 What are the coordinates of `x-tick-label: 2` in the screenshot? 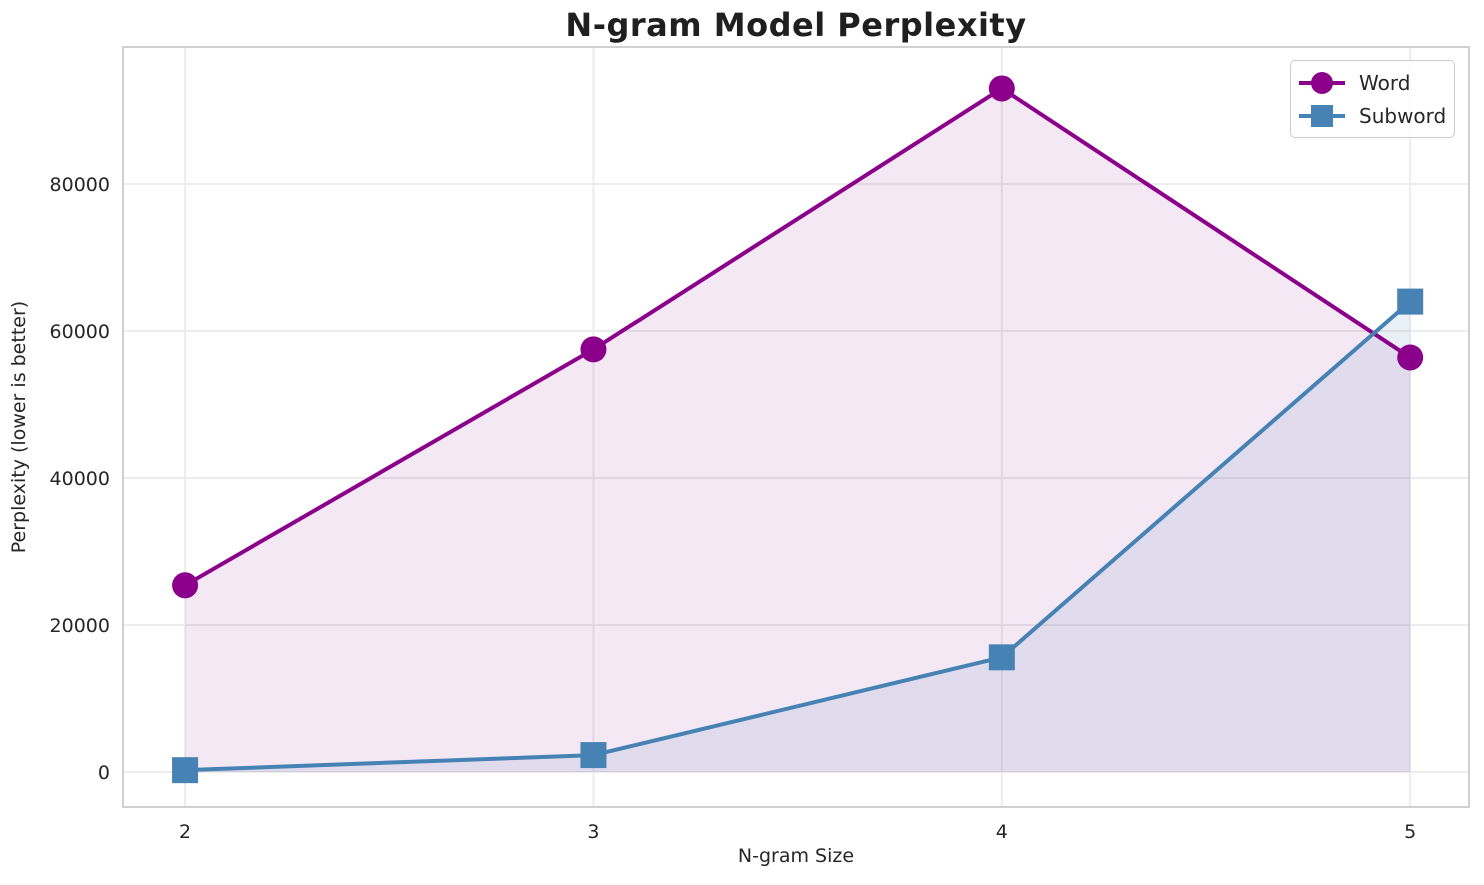 It's located at (185, 832).